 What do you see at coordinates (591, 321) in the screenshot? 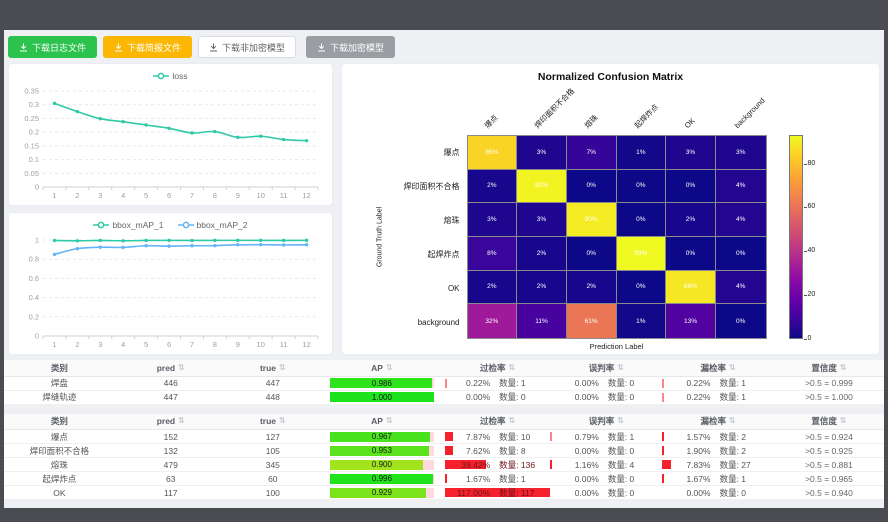
I see `matrix-cell-5-2: 61%` at bounding box center [591, 321].